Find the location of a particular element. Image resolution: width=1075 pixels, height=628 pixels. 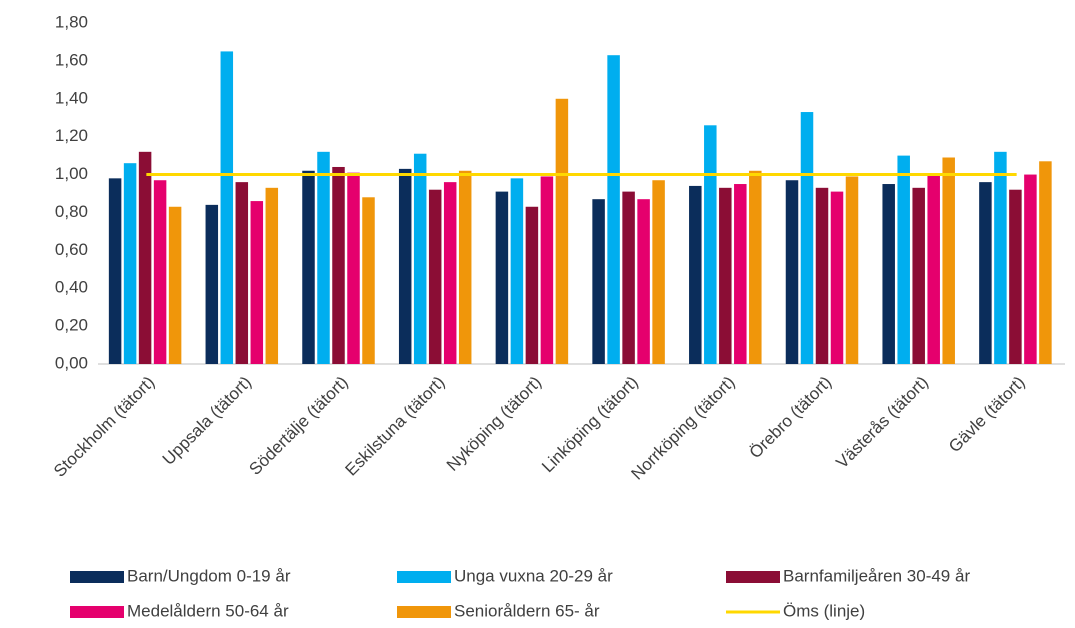

x-tick-group: Nyköping (tätort) is located at coordinates (494, 424).